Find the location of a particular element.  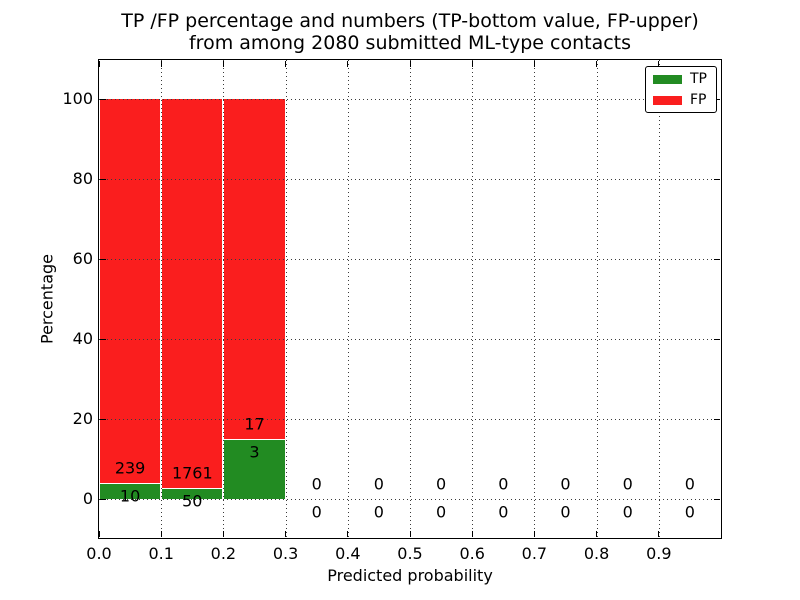

x-tick-label: 0.9 is located at coordinates (659, 553).